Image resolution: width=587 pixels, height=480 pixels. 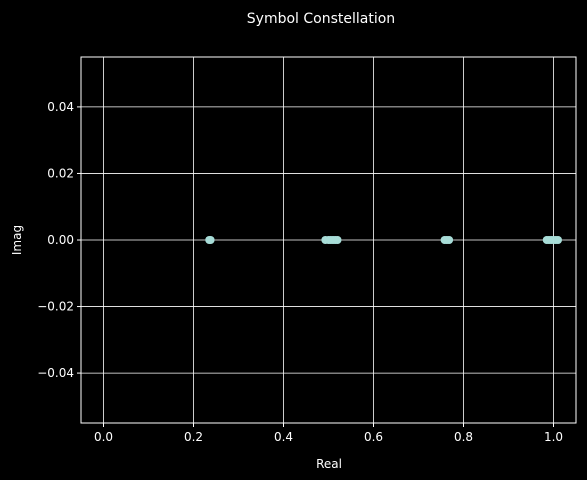 What do you see at coordinates (55, 307) in the screenshot?
I see `y-tick-label: −0.02` at bounding box center [55, 307].